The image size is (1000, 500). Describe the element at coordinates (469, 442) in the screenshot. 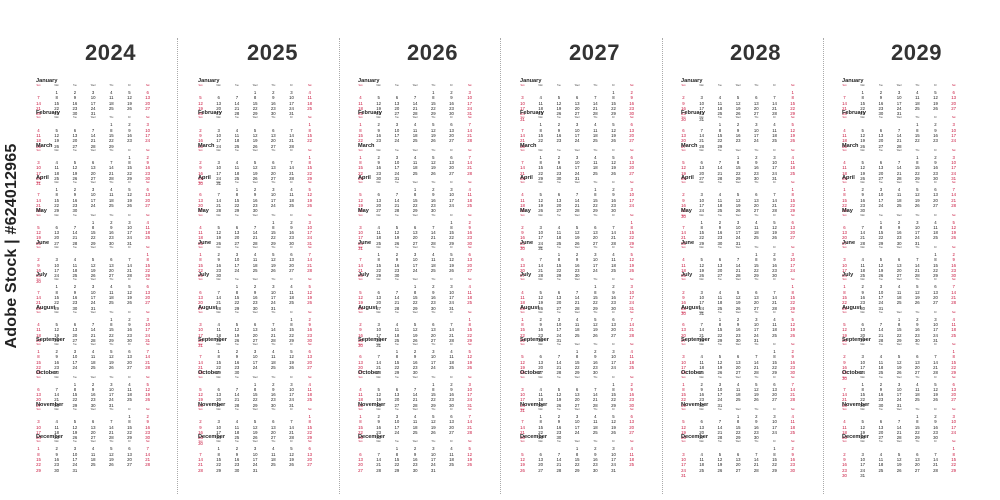

I see `weekday-label: Sat` at that location.